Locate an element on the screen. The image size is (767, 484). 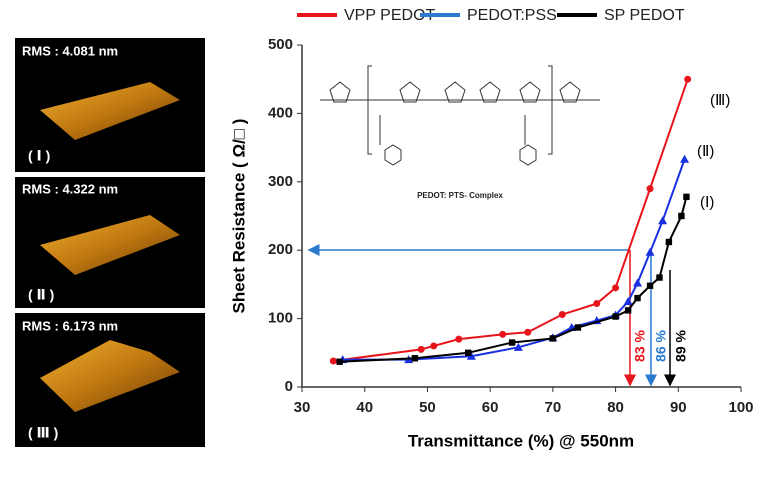
panel-label: ( Ⅲ ) is located at coordinates (43, 433).